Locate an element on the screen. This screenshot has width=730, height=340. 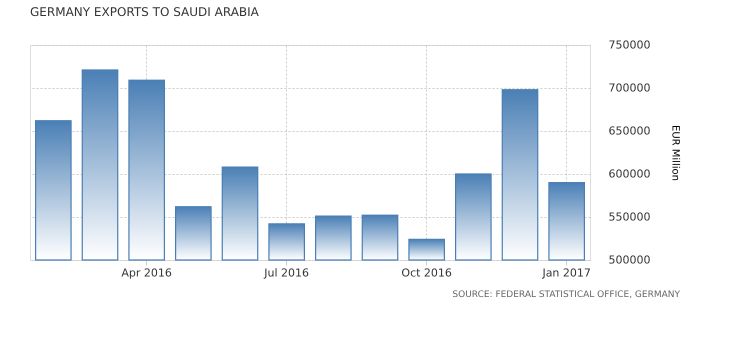
y-tick-label: 500000 is located at coordinates (629, 260).